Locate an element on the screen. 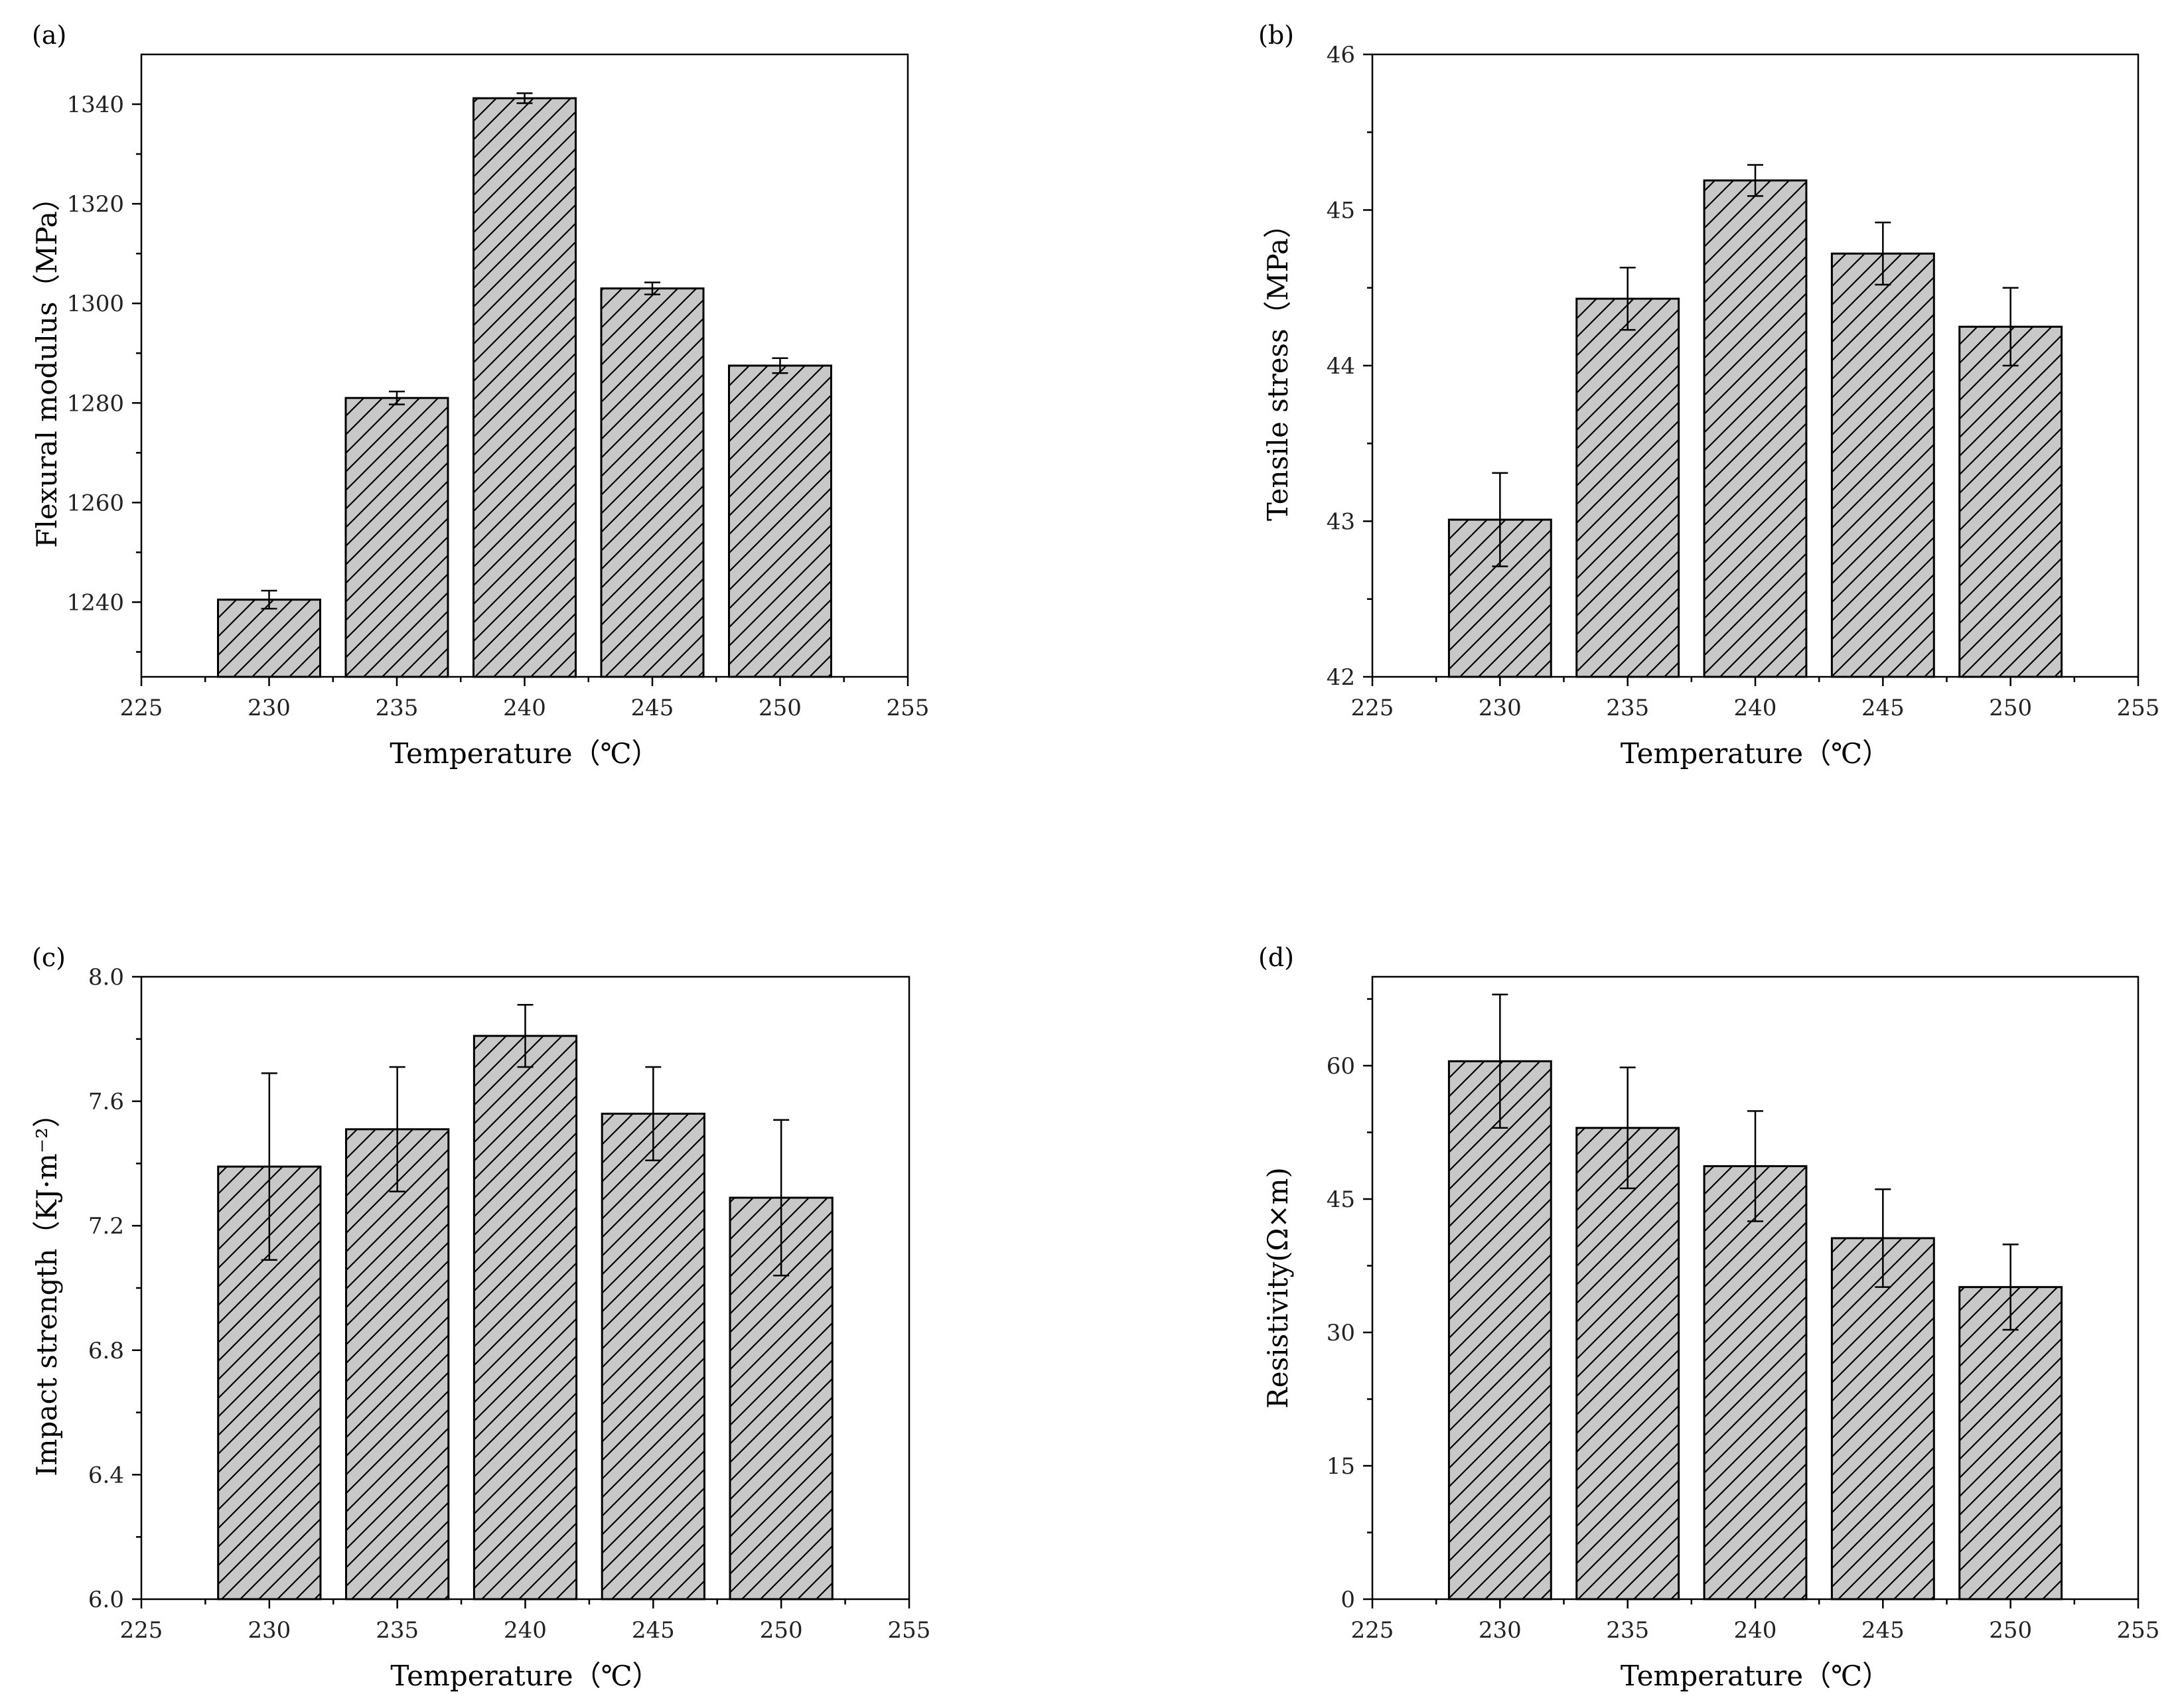 The width and height of the screenshot is (2178, 1708). y-tick-label: 15 is located at coordinates (1341, 1466).